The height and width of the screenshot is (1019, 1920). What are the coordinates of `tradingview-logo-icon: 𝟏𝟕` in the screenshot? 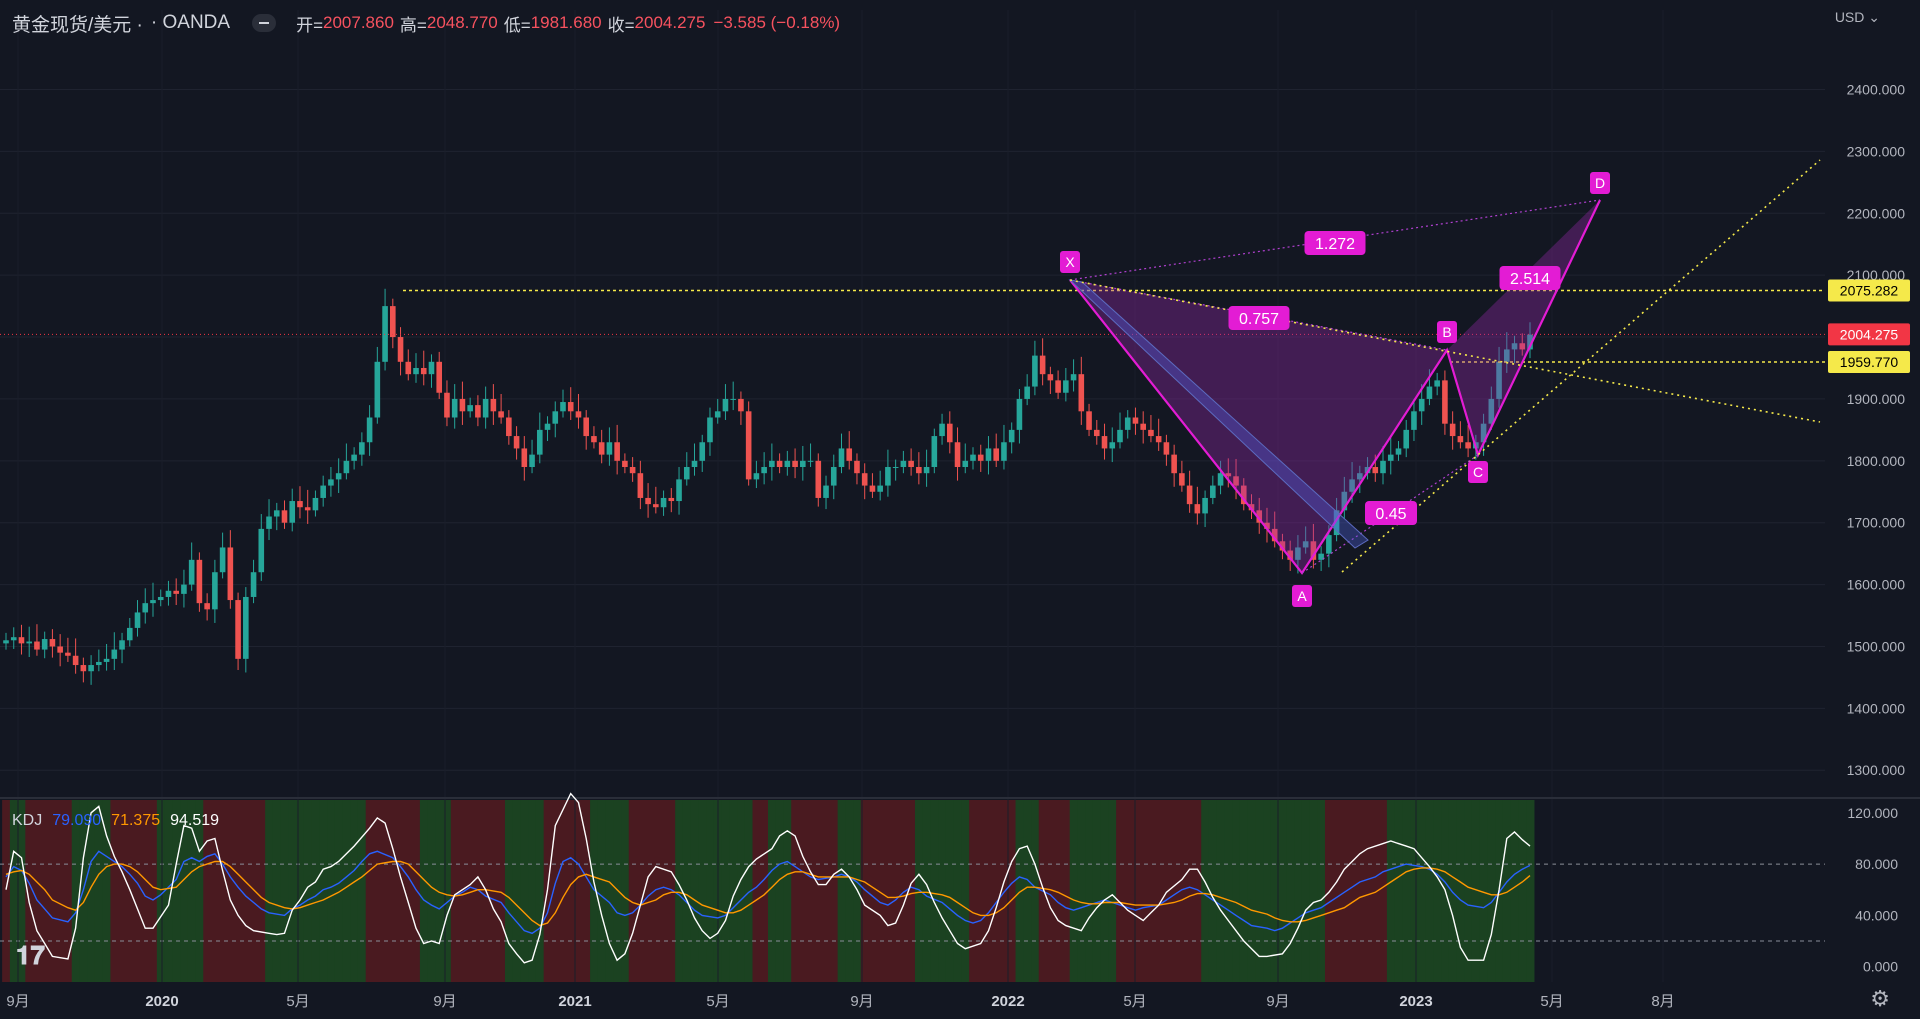 It's located at (30, 955).